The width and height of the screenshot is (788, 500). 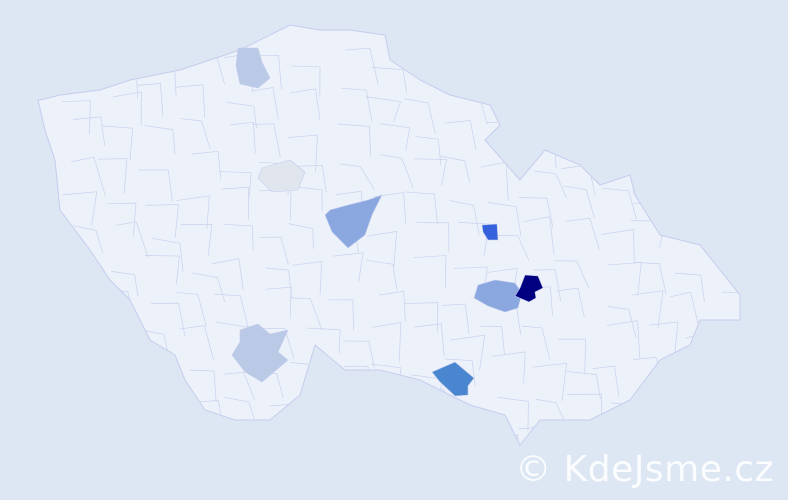 What do you see at coordinates (529, 288) in the screenshot?
I see `region-moravia-dark` at bounding box center [529, 288].